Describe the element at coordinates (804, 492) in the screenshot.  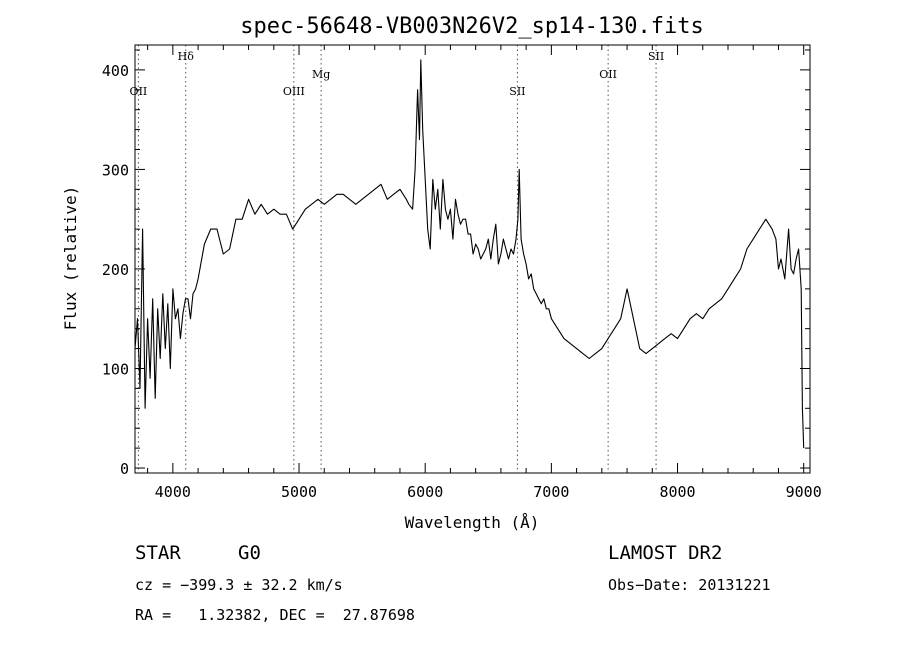
I see `x-tick-label: 9000` at that location.